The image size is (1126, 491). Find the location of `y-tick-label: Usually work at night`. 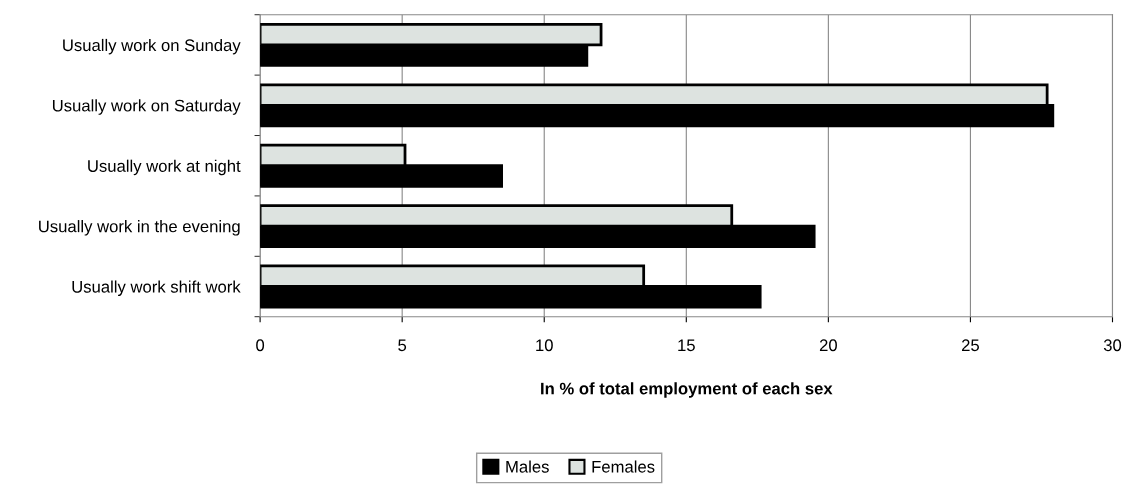

y-tick-label: Usually work at night is located at coordinates (164, 167).